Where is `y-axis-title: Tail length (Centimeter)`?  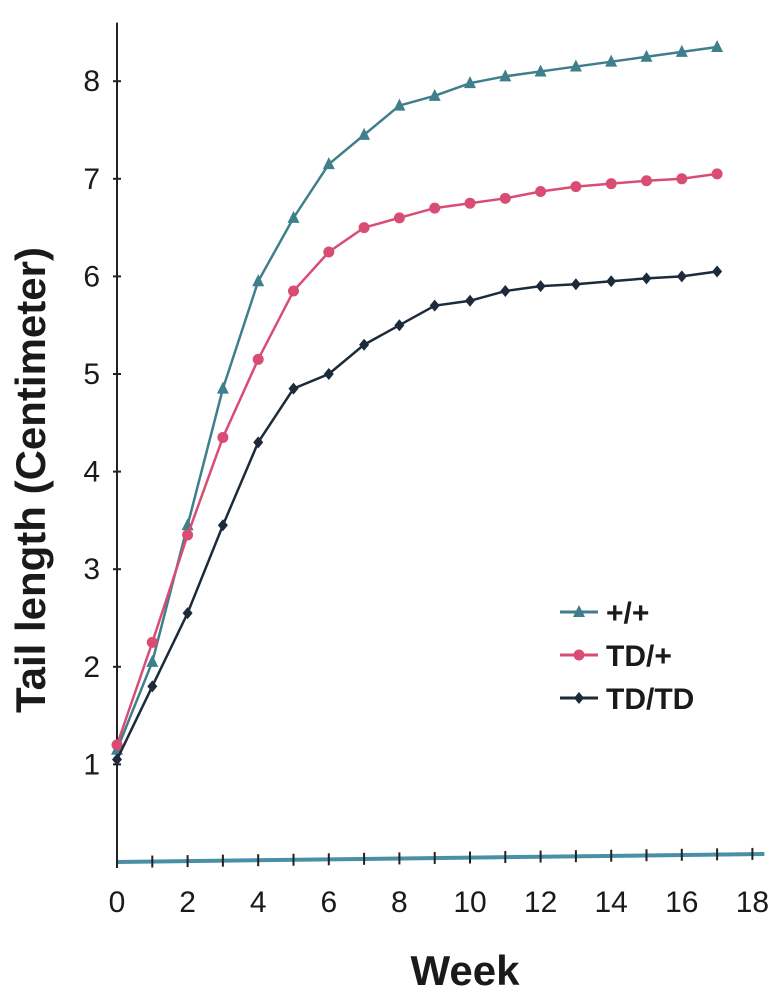 y-axis-title: Tail length (Centimeter) is located at coordinates (30, 480).